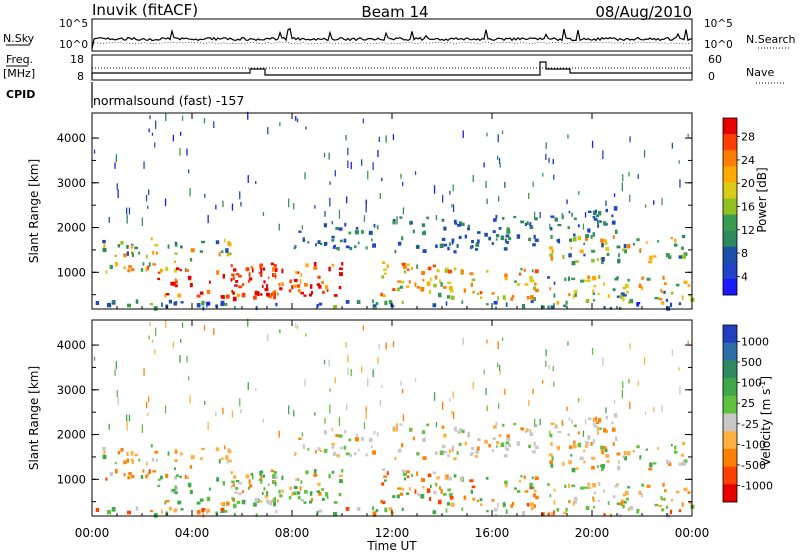  Describe the element at coordinates (753, 465) in the screenshot. I see `colorbar-tick: -500` at that location.